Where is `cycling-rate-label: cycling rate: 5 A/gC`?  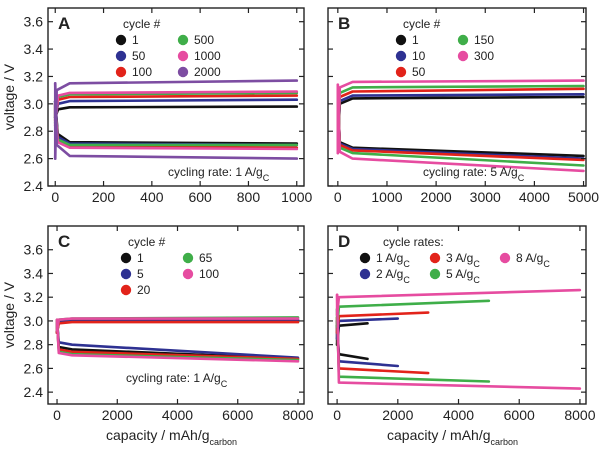 cycling-rate-label: cycling rate: 5 A/gC is located at coordinates (474, 174).